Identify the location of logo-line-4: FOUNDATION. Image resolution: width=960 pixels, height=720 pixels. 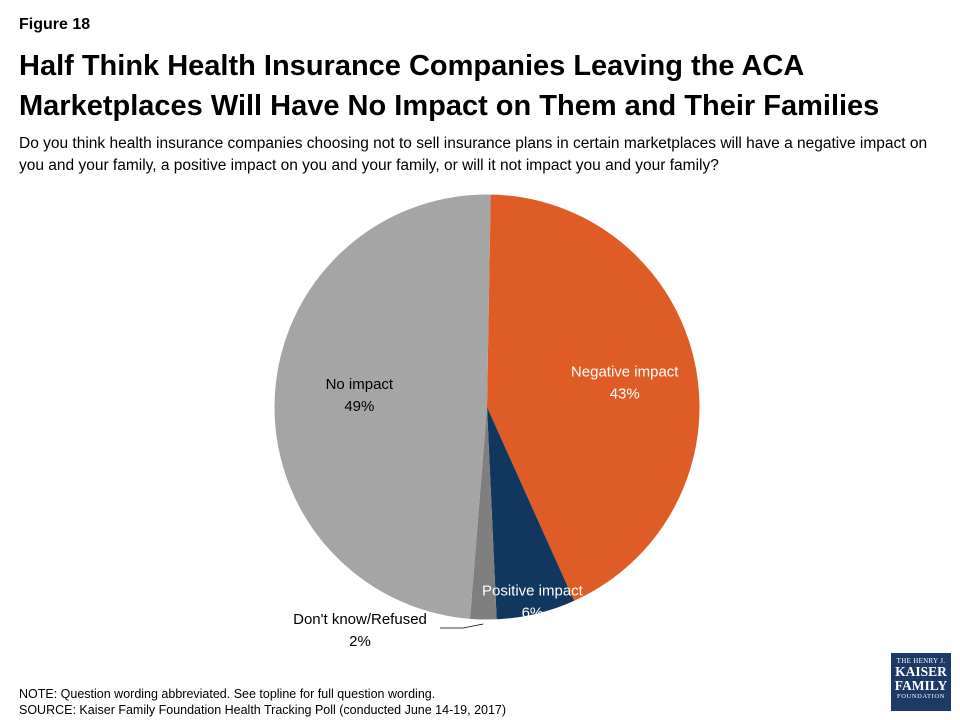
(921, 696).